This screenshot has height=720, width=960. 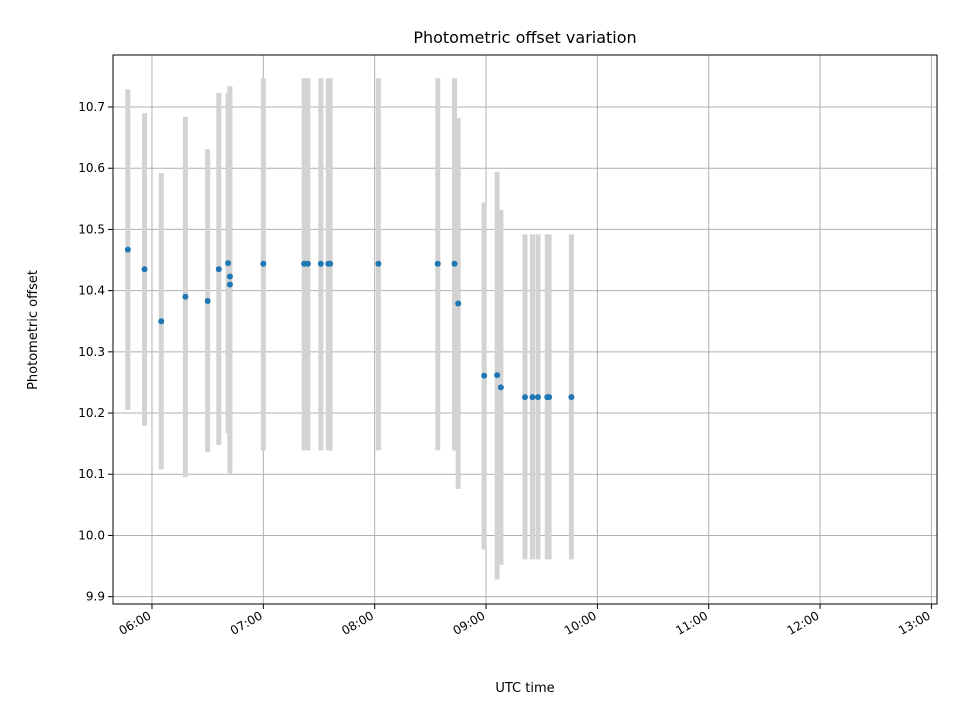 What do you see at coordinates (91, 229) in the screenshot?
I see `y-tick-label: 10.5` at bounding box center [91, 229].